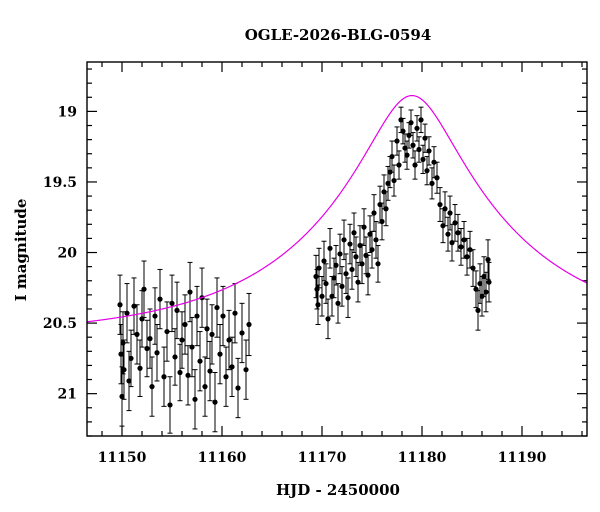 The image size is (600, 512). What do you see at coordinates (67, 112) in the screenshot?
I see `y-tick-label: 19` at bounding box center [67, 112].